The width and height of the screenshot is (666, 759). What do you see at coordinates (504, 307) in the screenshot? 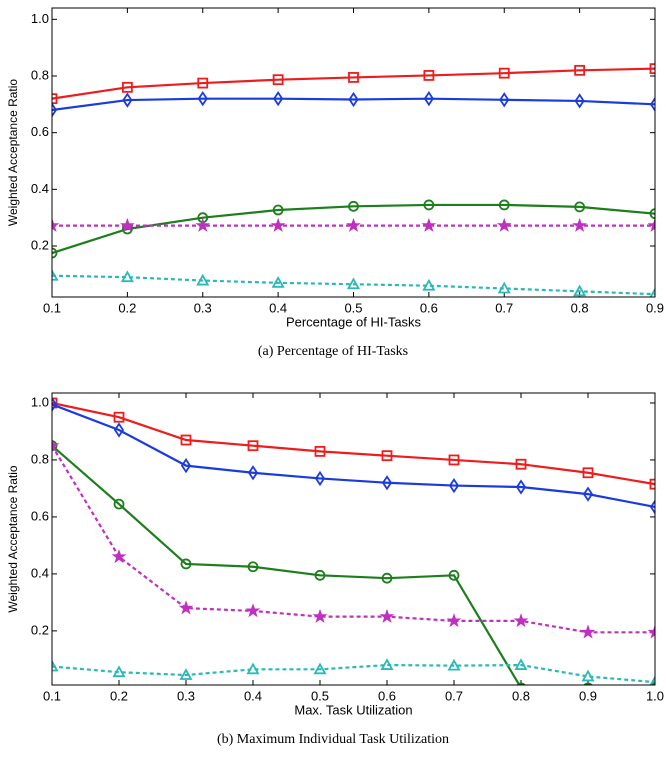
I see `x-tick-label: 0.7` at bounding box center [504, 307].